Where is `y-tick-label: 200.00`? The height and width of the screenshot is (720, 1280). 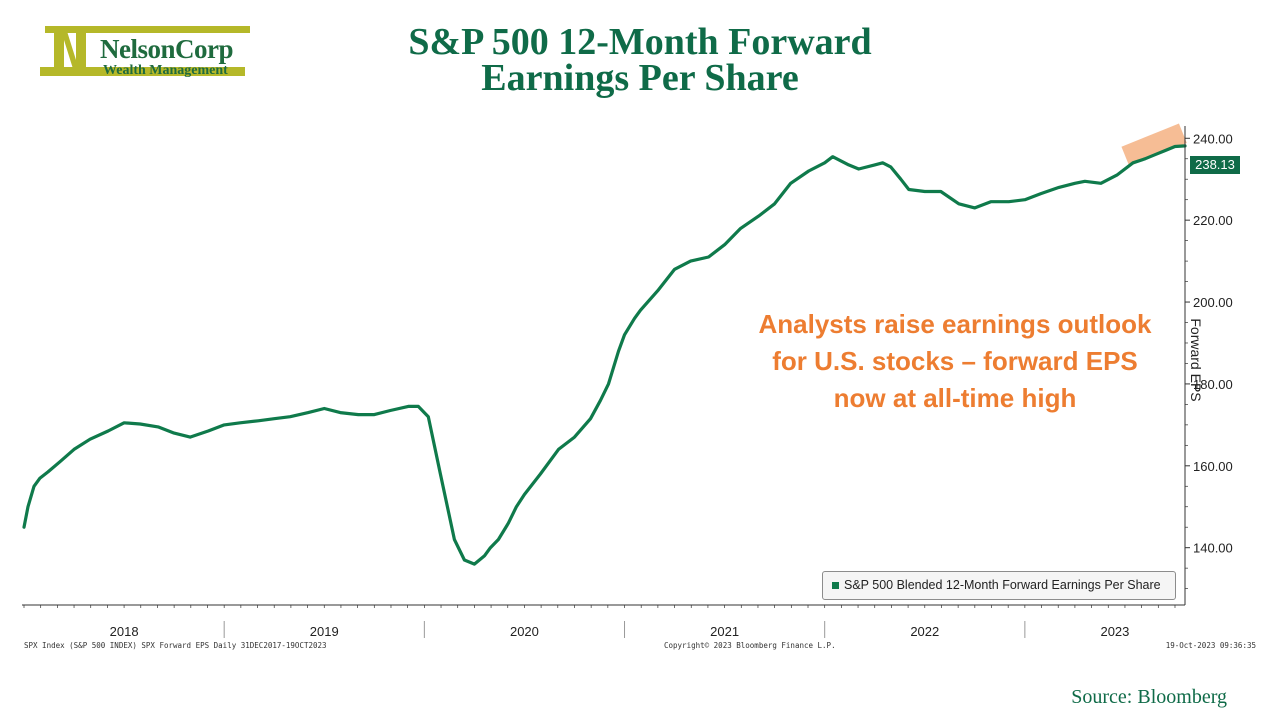 y-tick-label: 200.00 is located at coordinates (1213, 302).